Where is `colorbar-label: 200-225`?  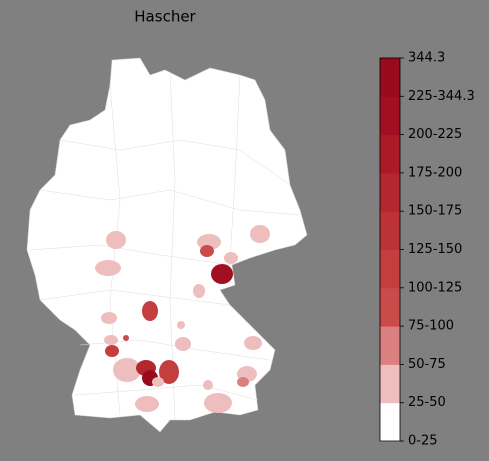
colorbar-label: 200-225 is located at coordinates (435, 134).